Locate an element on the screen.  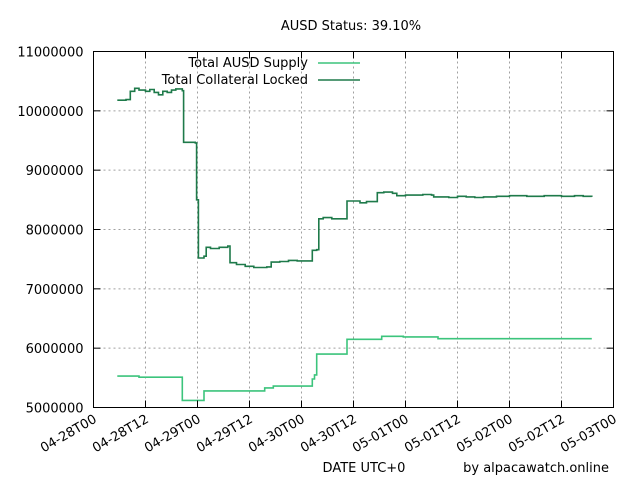
y-tick-label: 7000000 is located at coordinates (55, 290).